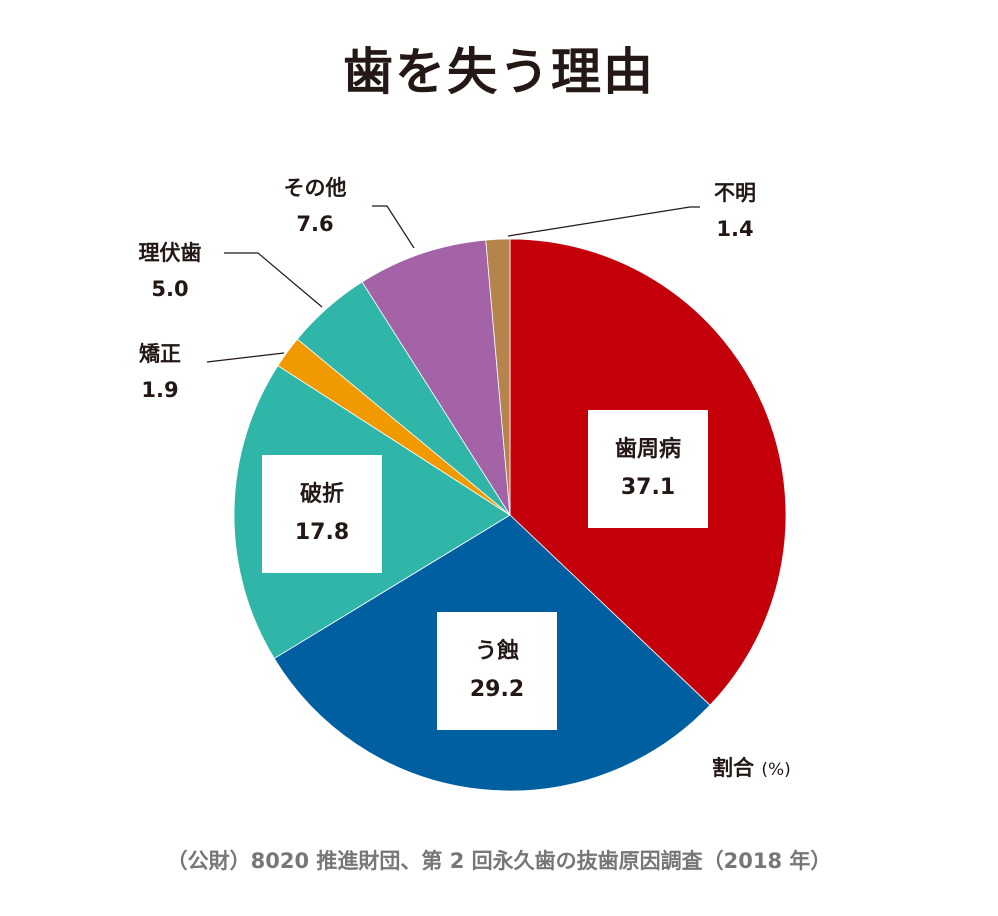 The height and width of the screenshot is (916, 998). I want to click on slice-label-maifukushi: 理伏歯 5.0, so click(170, 271).